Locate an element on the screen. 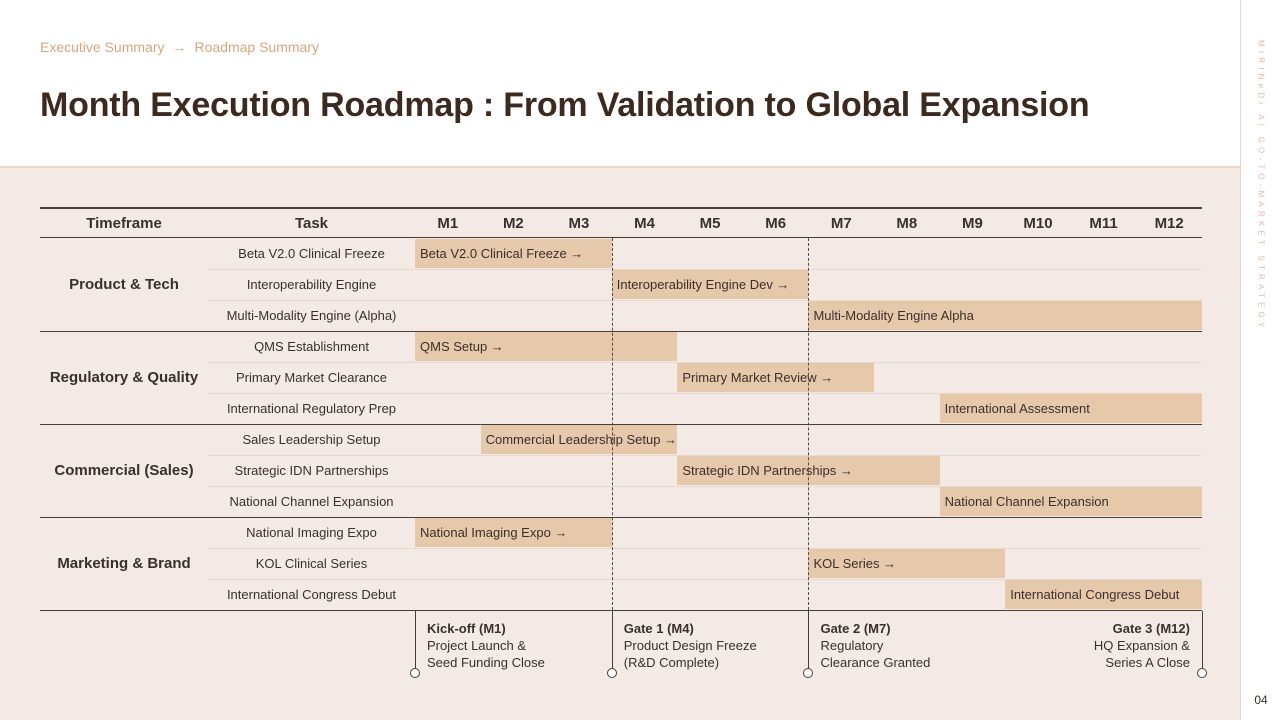 The height and width of the screenshot is (720, 1280). milestone-description: Clearance Granted is located at coordinates (875, 662).